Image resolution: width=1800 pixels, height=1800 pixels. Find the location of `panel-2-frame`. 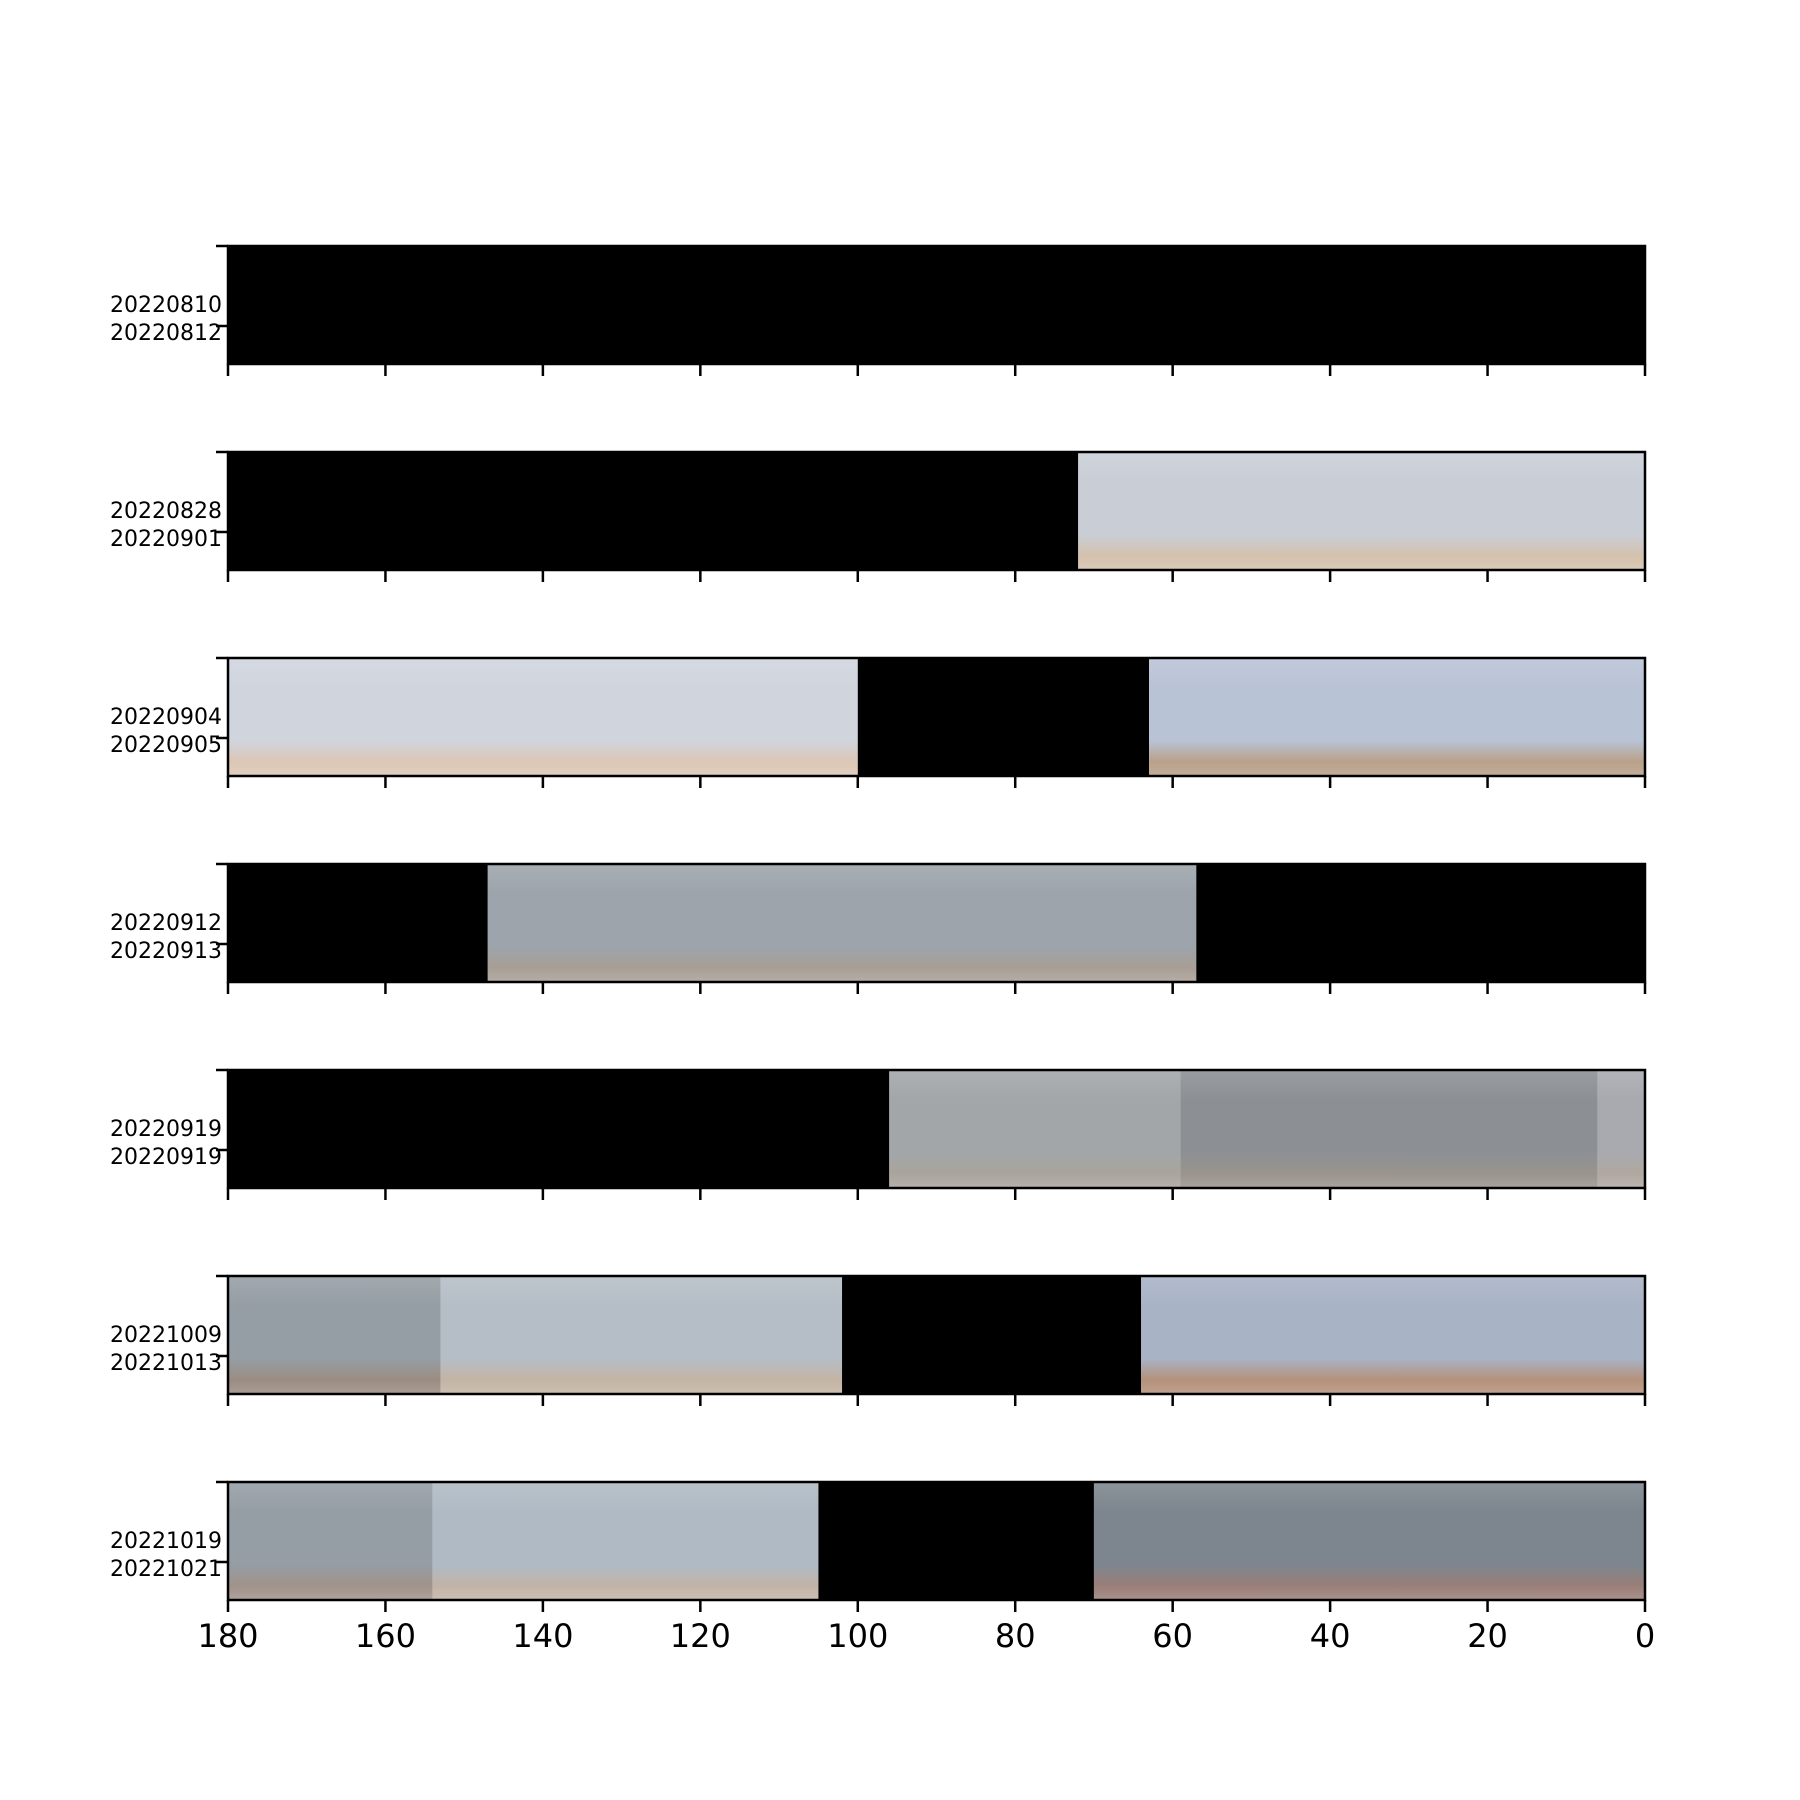

panel-2-frame is located at coordinates (936, 511).